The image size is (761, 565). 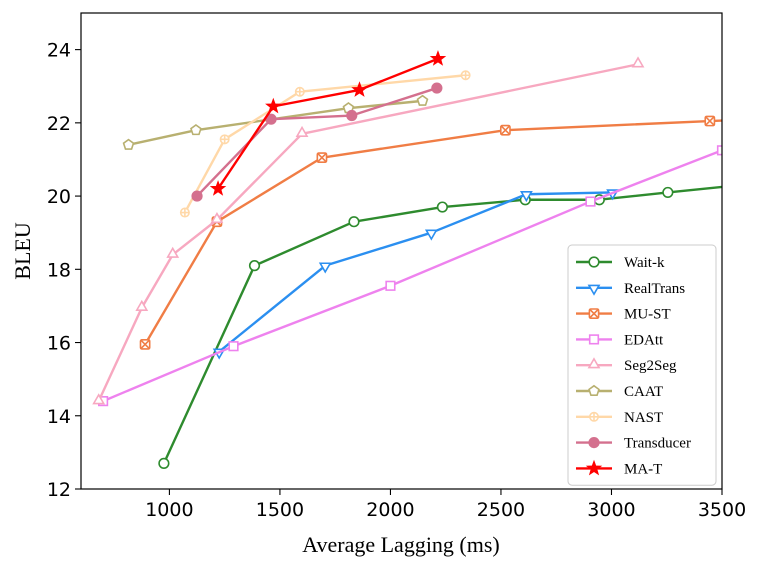 I want to click on legend-marker-transducer, so click(x=594, y=443).